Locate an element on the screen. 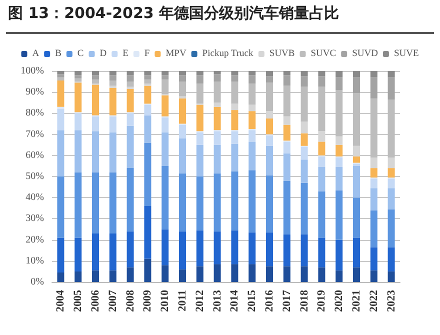 The width and height of the screenshot is (440, 335). y-tick-label: 10% is located at coordinates (35, 260).